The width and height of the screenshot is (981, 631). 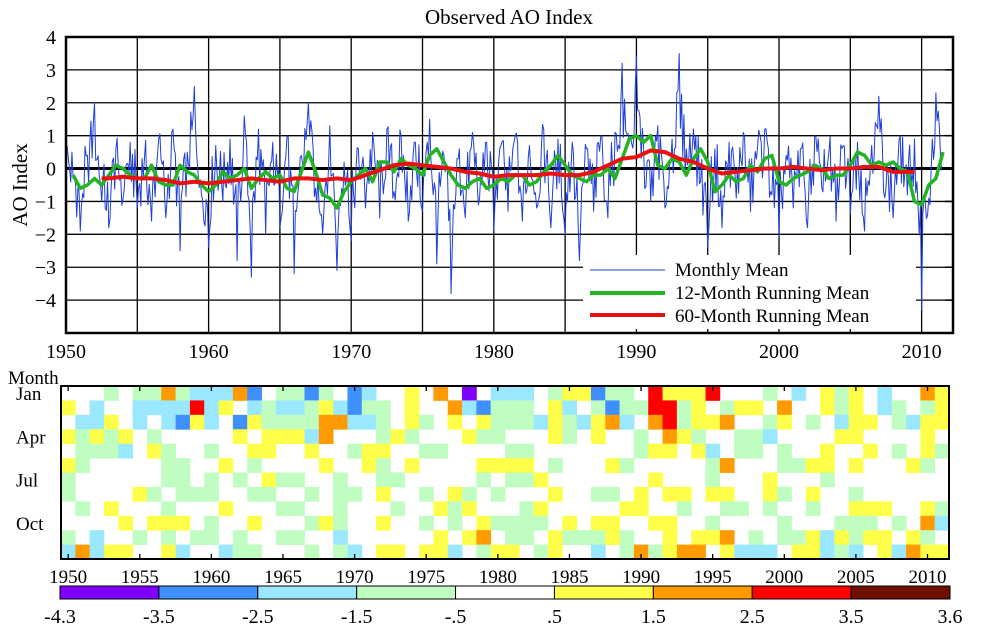 What do you see at coordinates (670, 393) in the screenshot?
I see `heatmap-cell-jan-1992` at bounding box center [670, 393].